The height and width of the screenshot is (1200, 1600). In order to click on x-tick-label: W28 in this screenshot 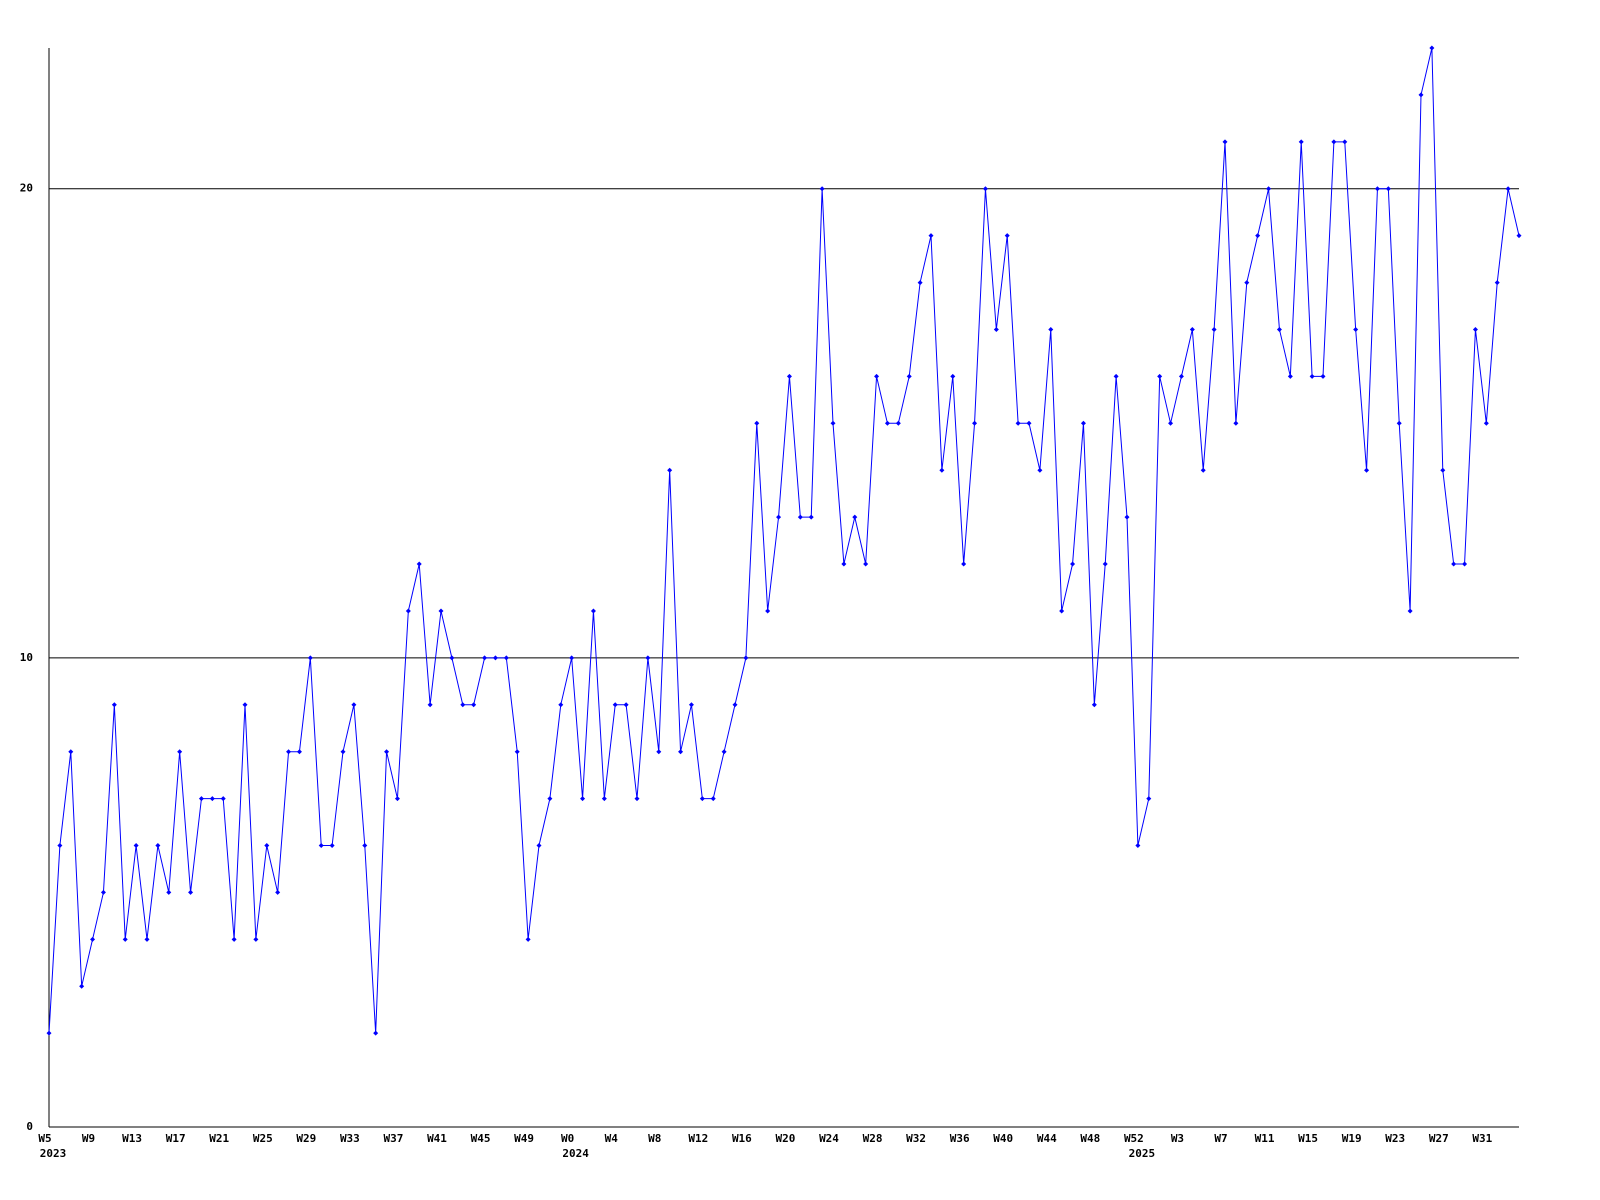, I will do `click(873, 1138)`.